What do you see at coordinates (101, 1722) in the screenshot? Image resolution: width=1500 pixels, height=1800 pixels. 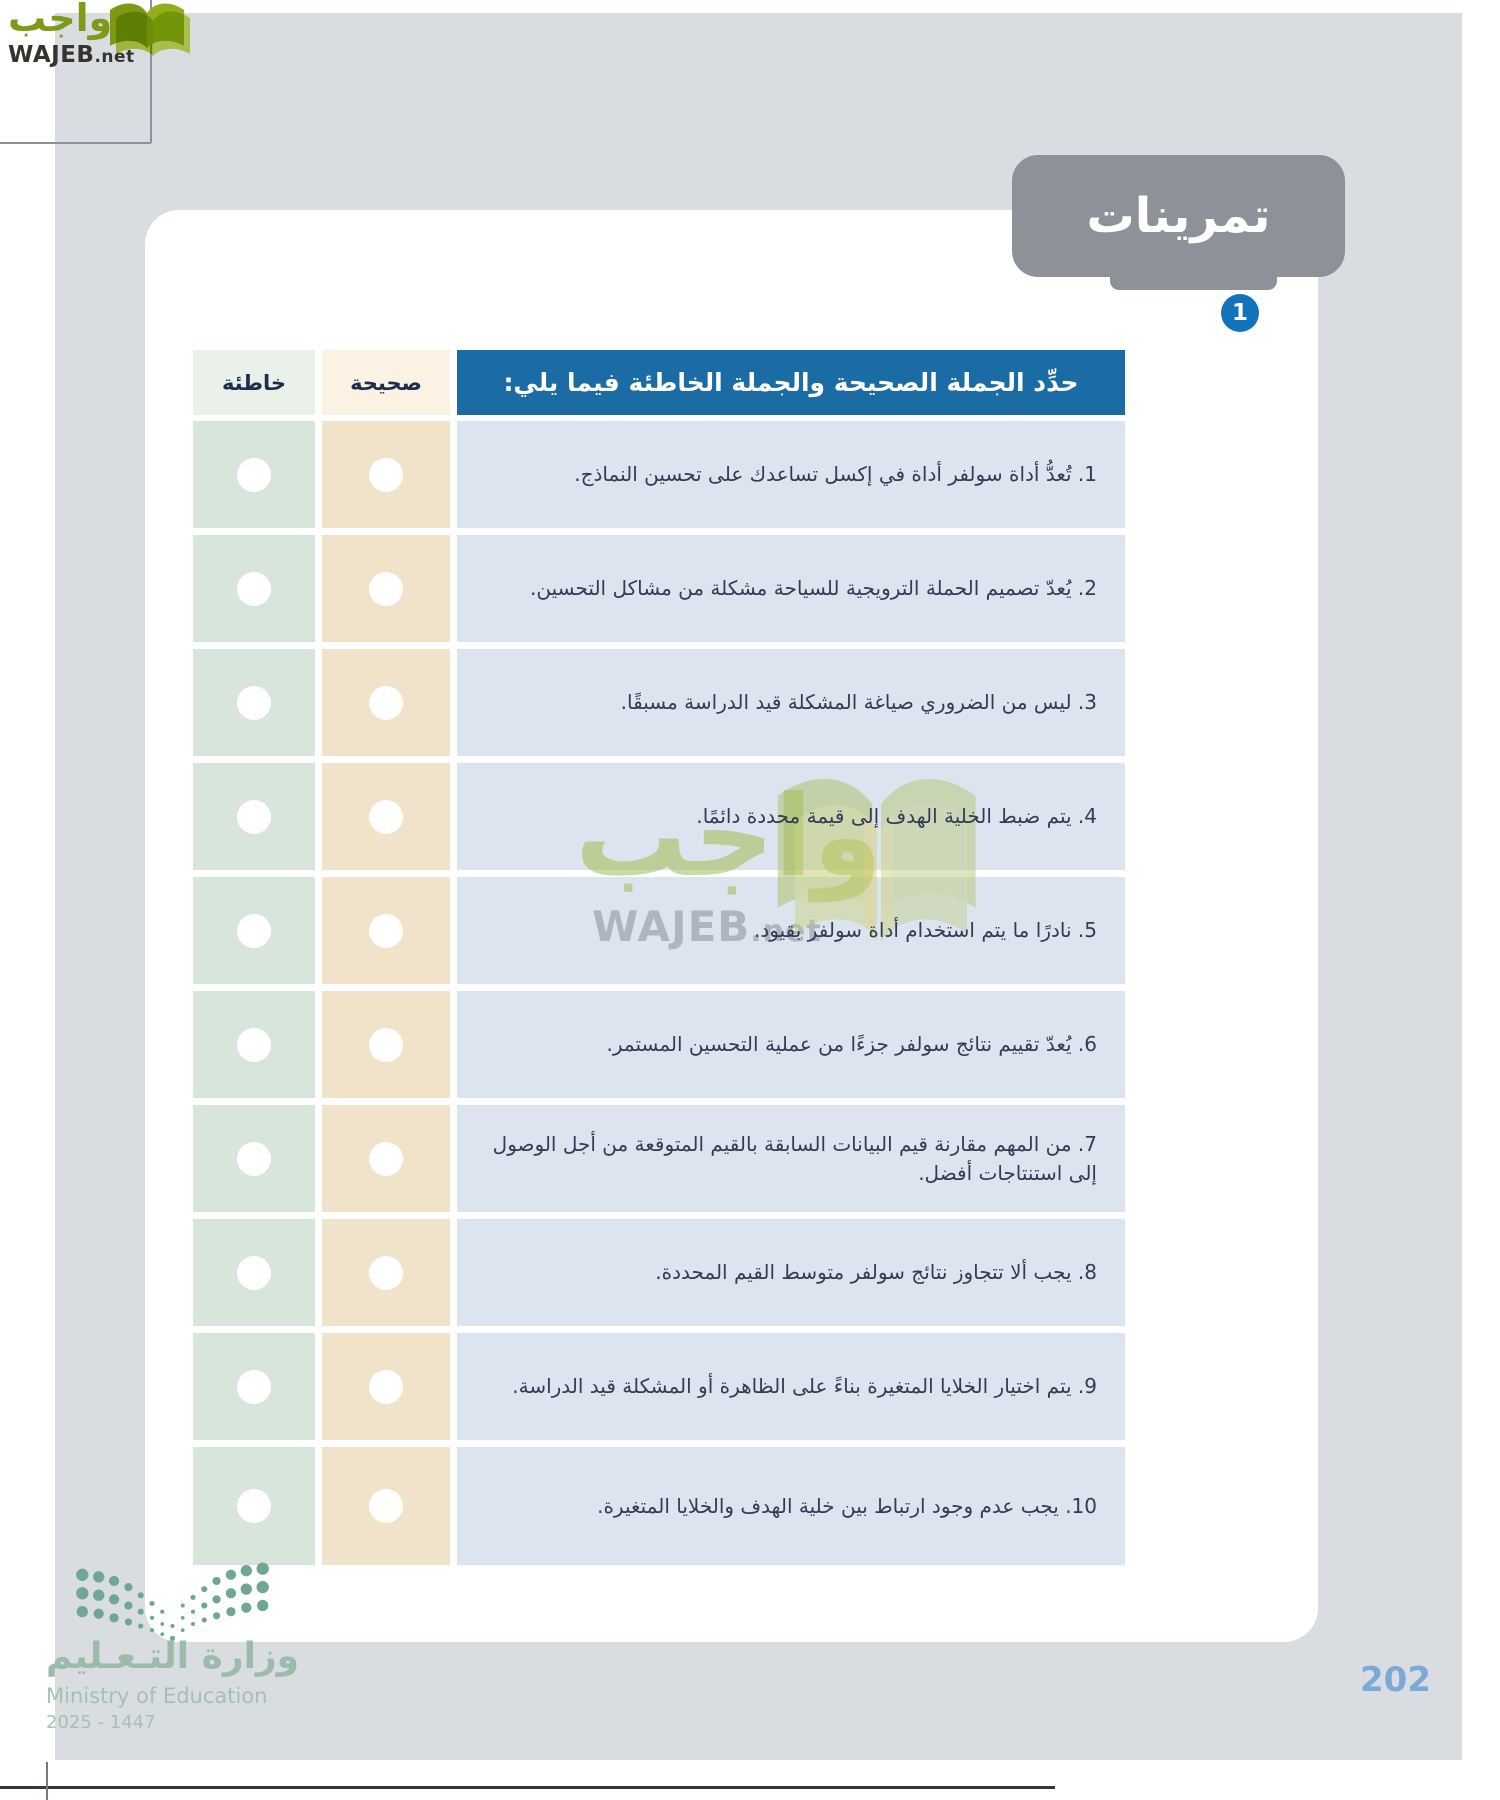 I see `ministry-years: 2025 - 1447` at bounding box center [101, 1722].